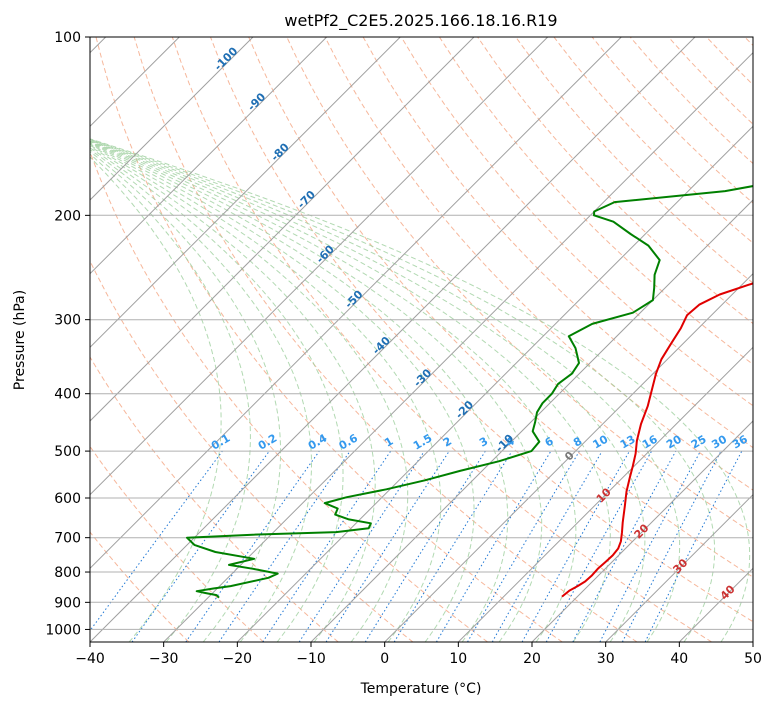 This screenshot has height=708, width=775. Describe the element at coordinates (353, 299) in the screenshot. I see `isotherm-label: -50` at that location.